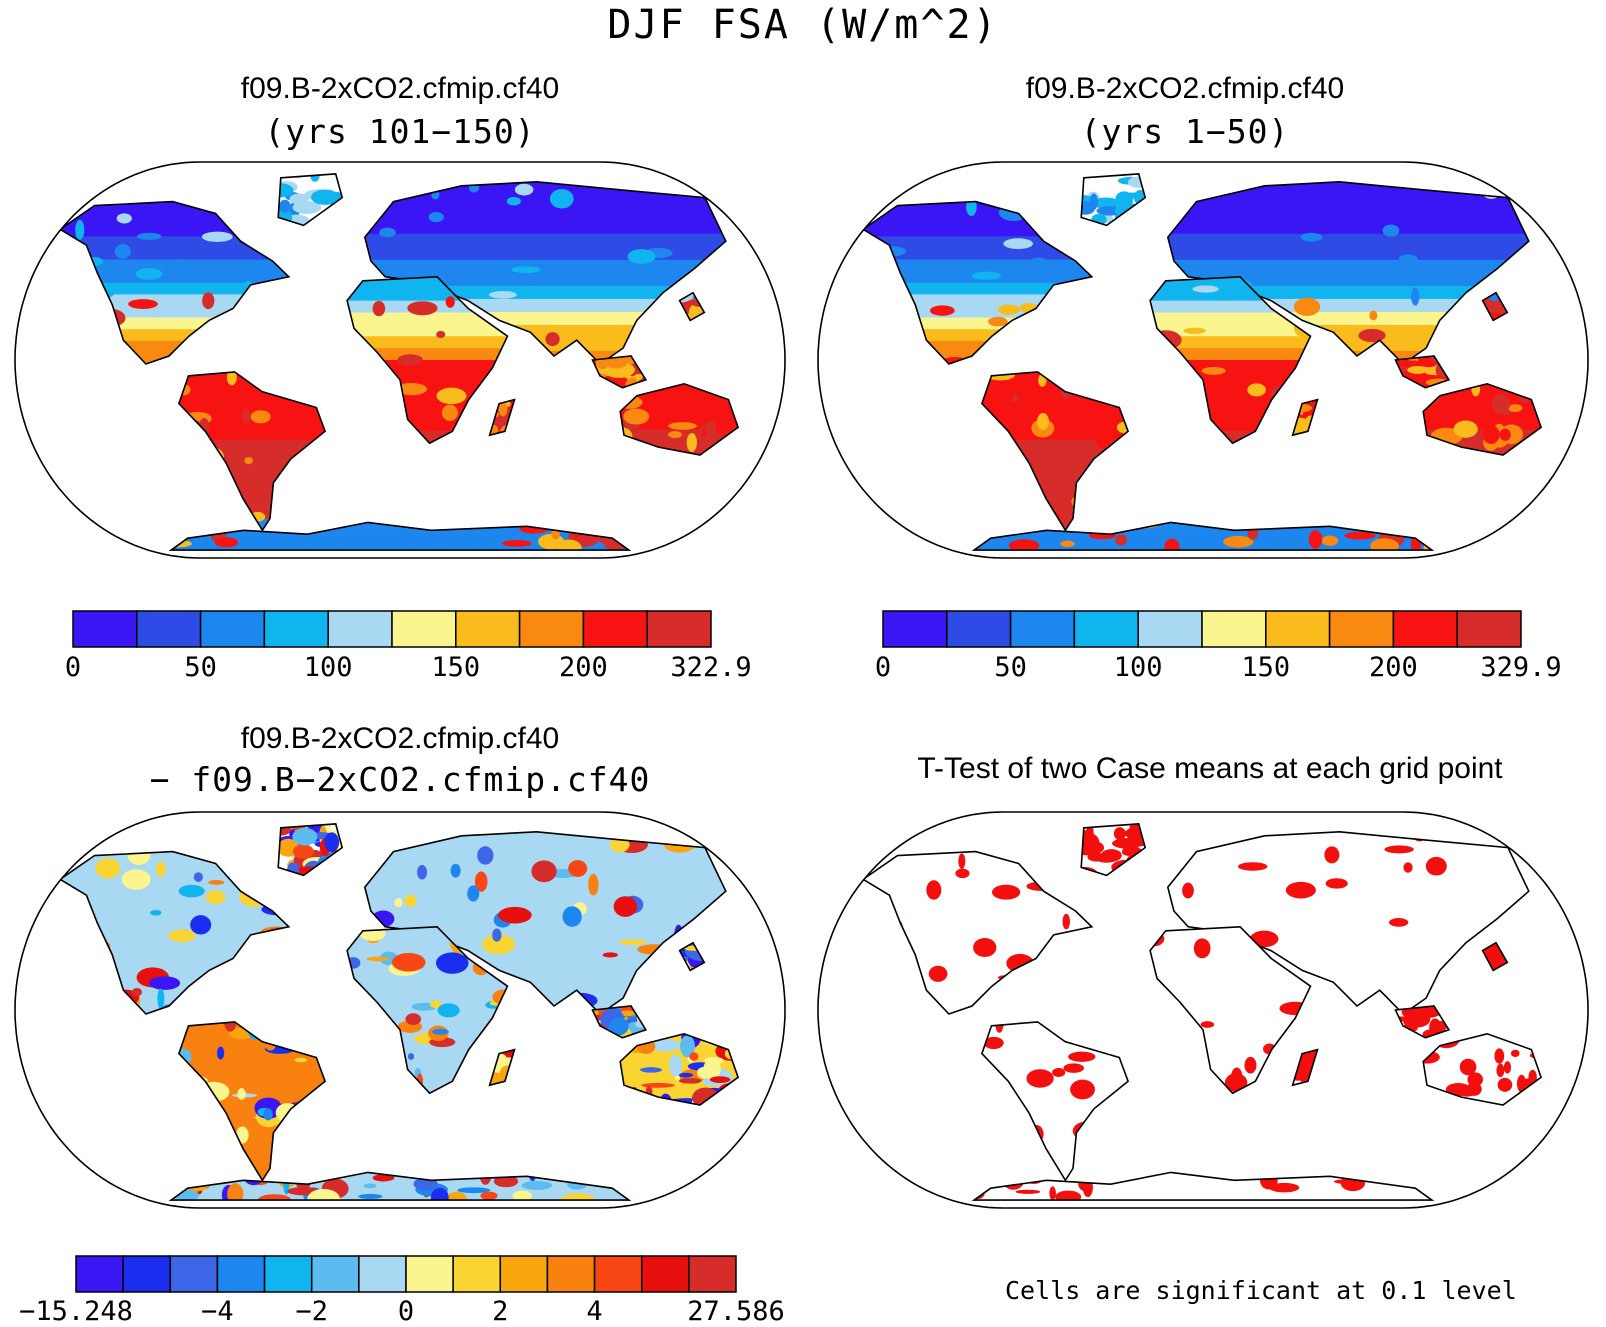  What do you see at coordinates (803, 25) in the screenshot?
I see `figure-title: DJF FSA (W/m^2)` at bounding box center [803, 25].